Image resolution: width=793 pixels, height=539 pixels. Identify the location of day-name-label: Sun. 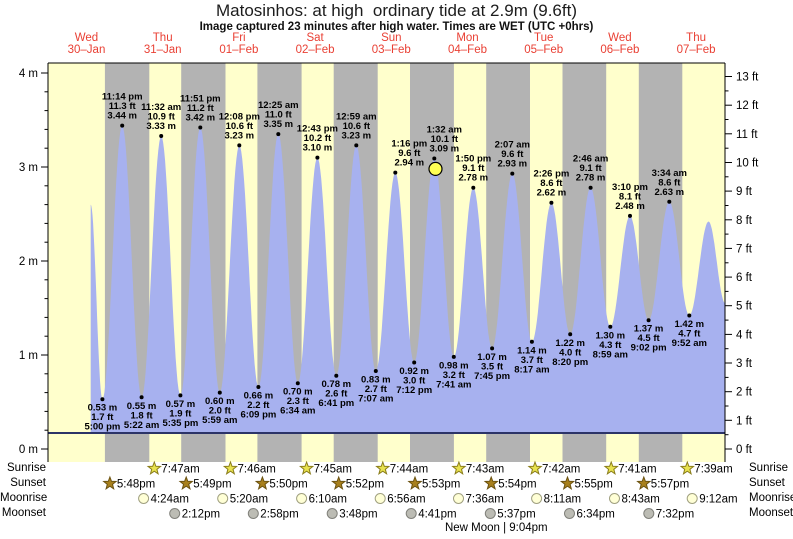
(391, 38).